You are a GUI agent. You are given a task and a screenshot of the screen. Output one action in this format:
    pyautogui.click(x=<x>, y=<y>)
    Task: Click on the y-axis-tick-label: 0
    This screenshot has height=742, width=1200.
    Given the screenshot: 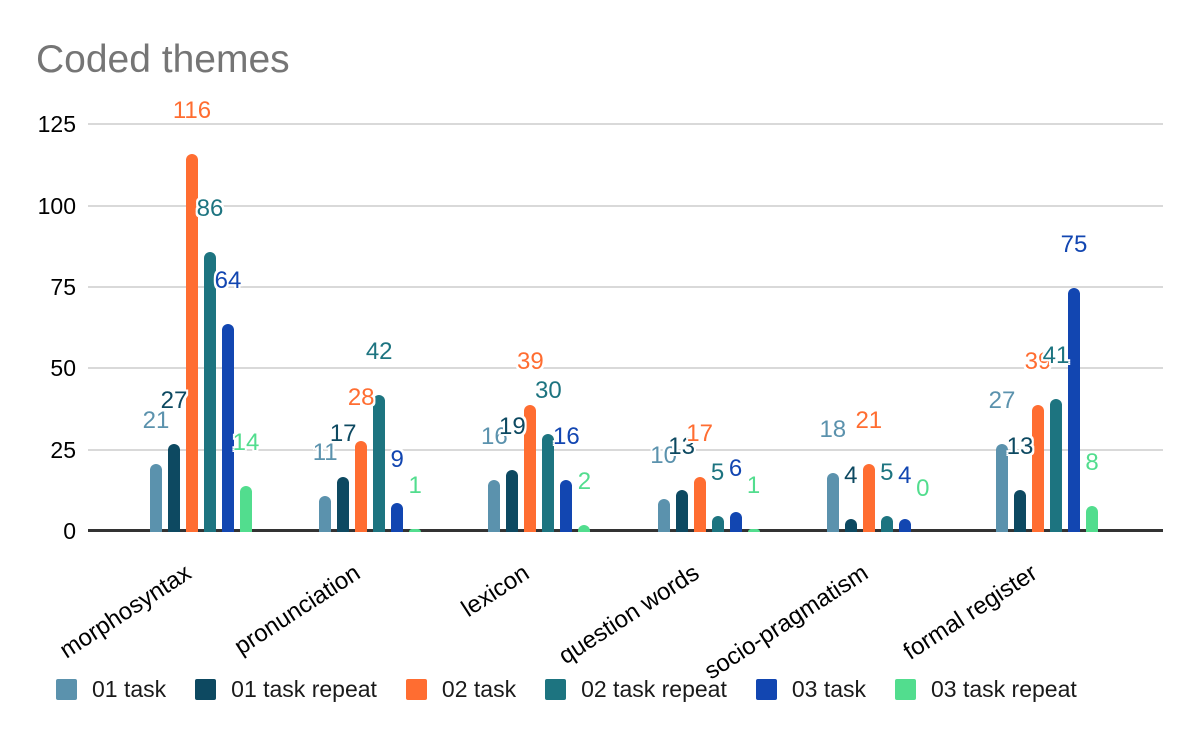 What is the action you would take?
    pyautogui.click(x=69, y=531)
    